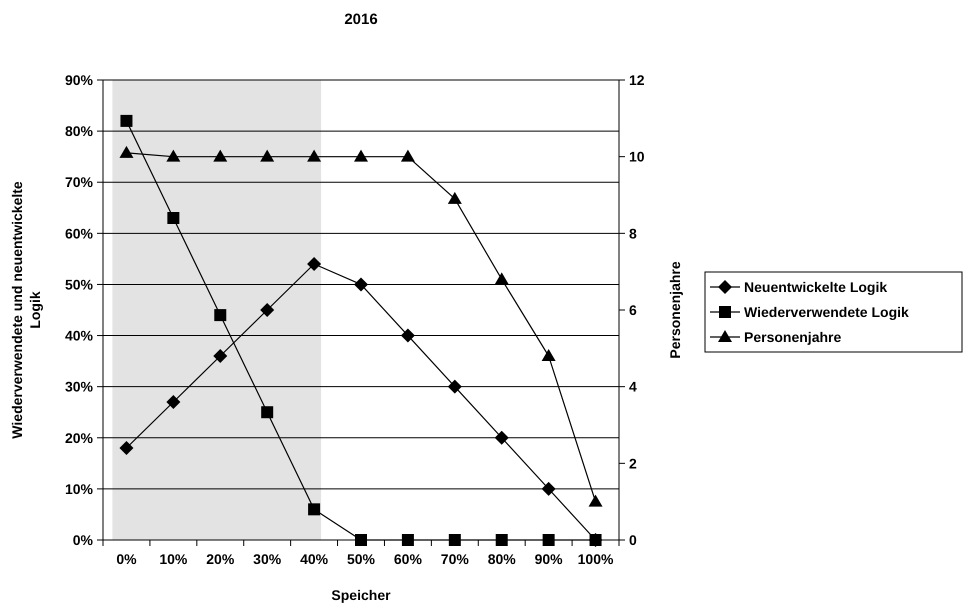  What do you see at coordinates (637, 156) in the screenshot?
I see `y2-tick-label: 10` at bounding box center [637, 156].